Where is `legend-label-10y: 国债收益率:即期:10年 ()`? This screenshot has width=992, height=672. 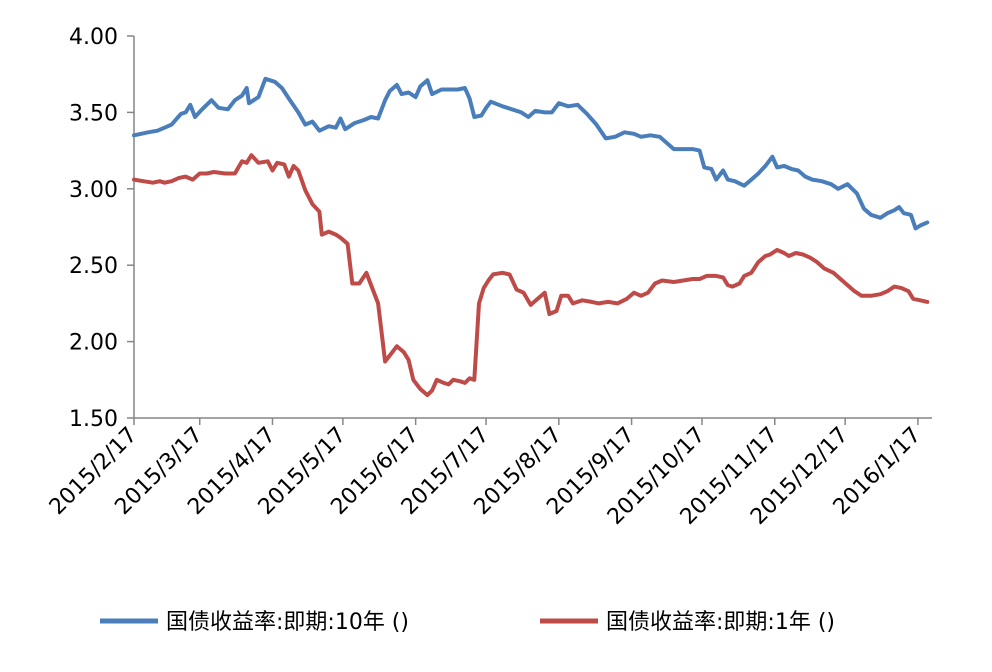
legend-label-10y: 国债收益率:即期:10年 () is located at coordinates (287, 622).